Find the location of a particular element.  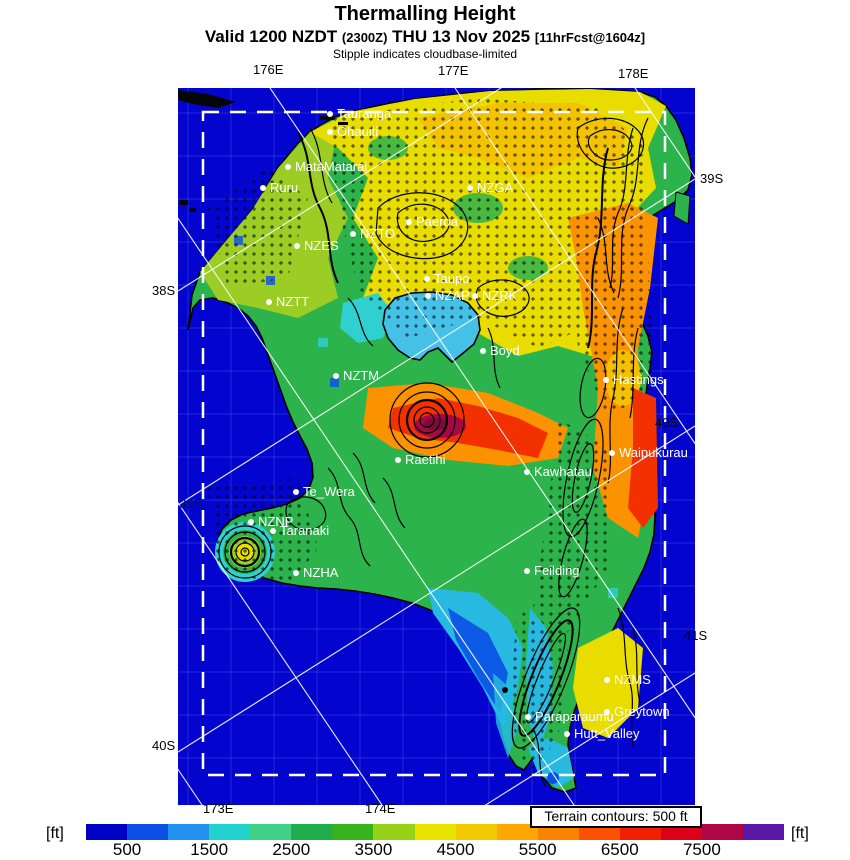

terrain-contours-text: Terrain contours: 500 ft is located at coordinates (616, 816).